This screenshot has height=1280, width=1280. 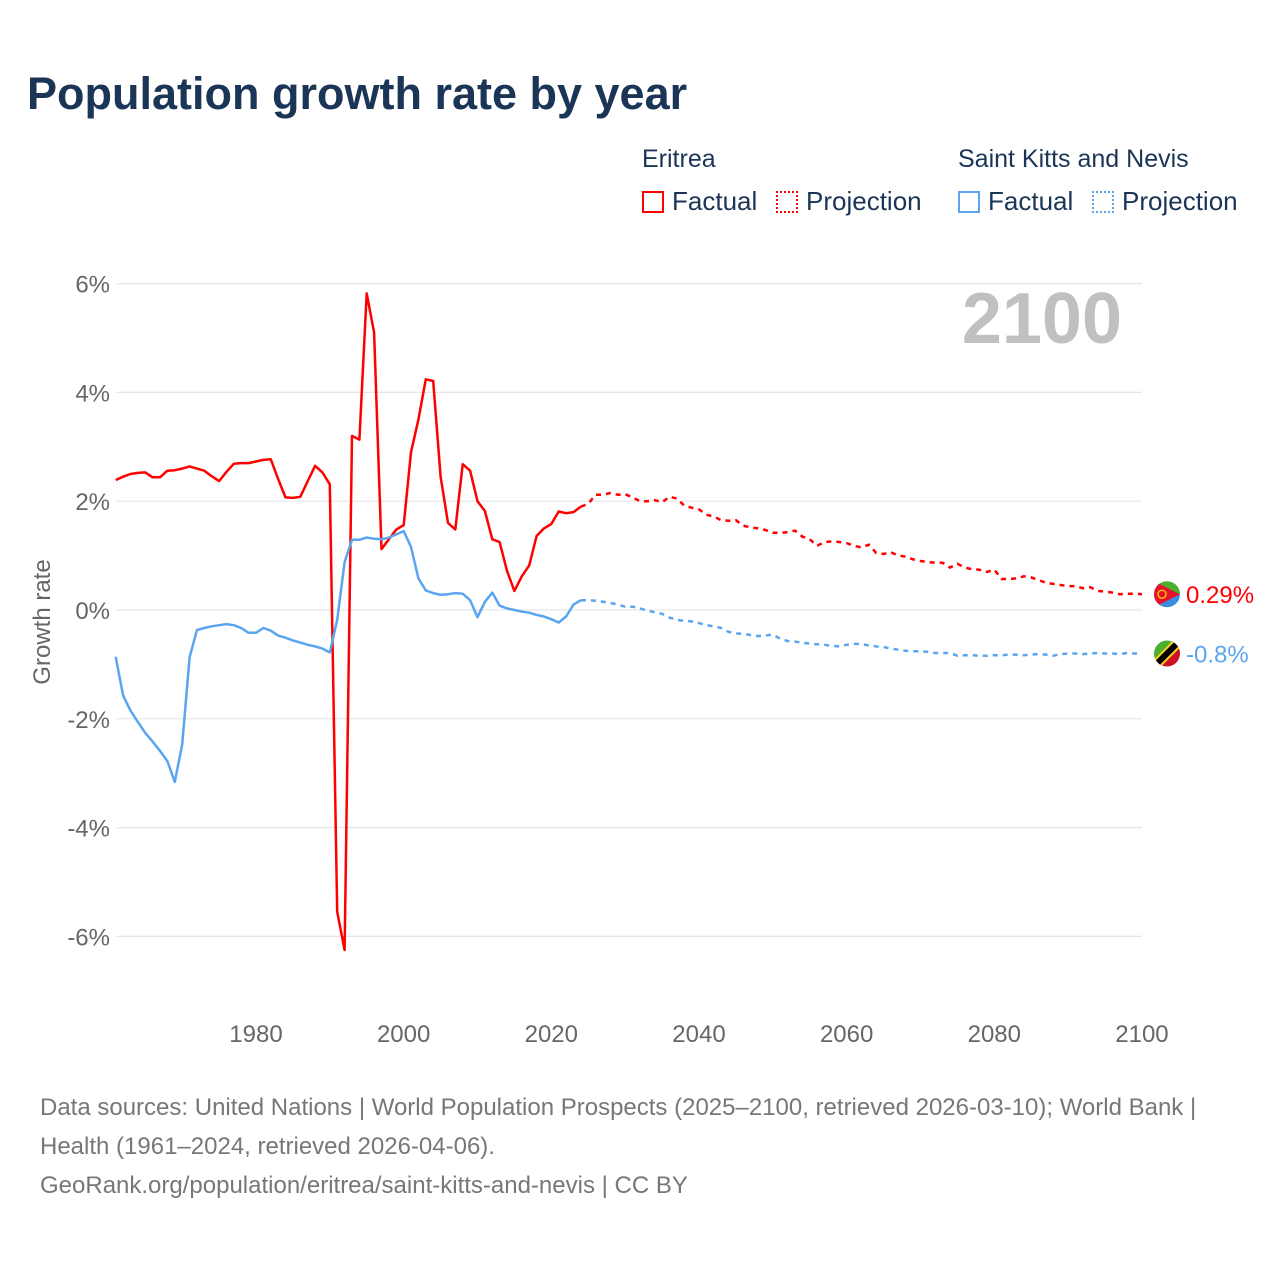 I want to click on legend-group-eritrea: Eritrea, so click(x=679, y=159).